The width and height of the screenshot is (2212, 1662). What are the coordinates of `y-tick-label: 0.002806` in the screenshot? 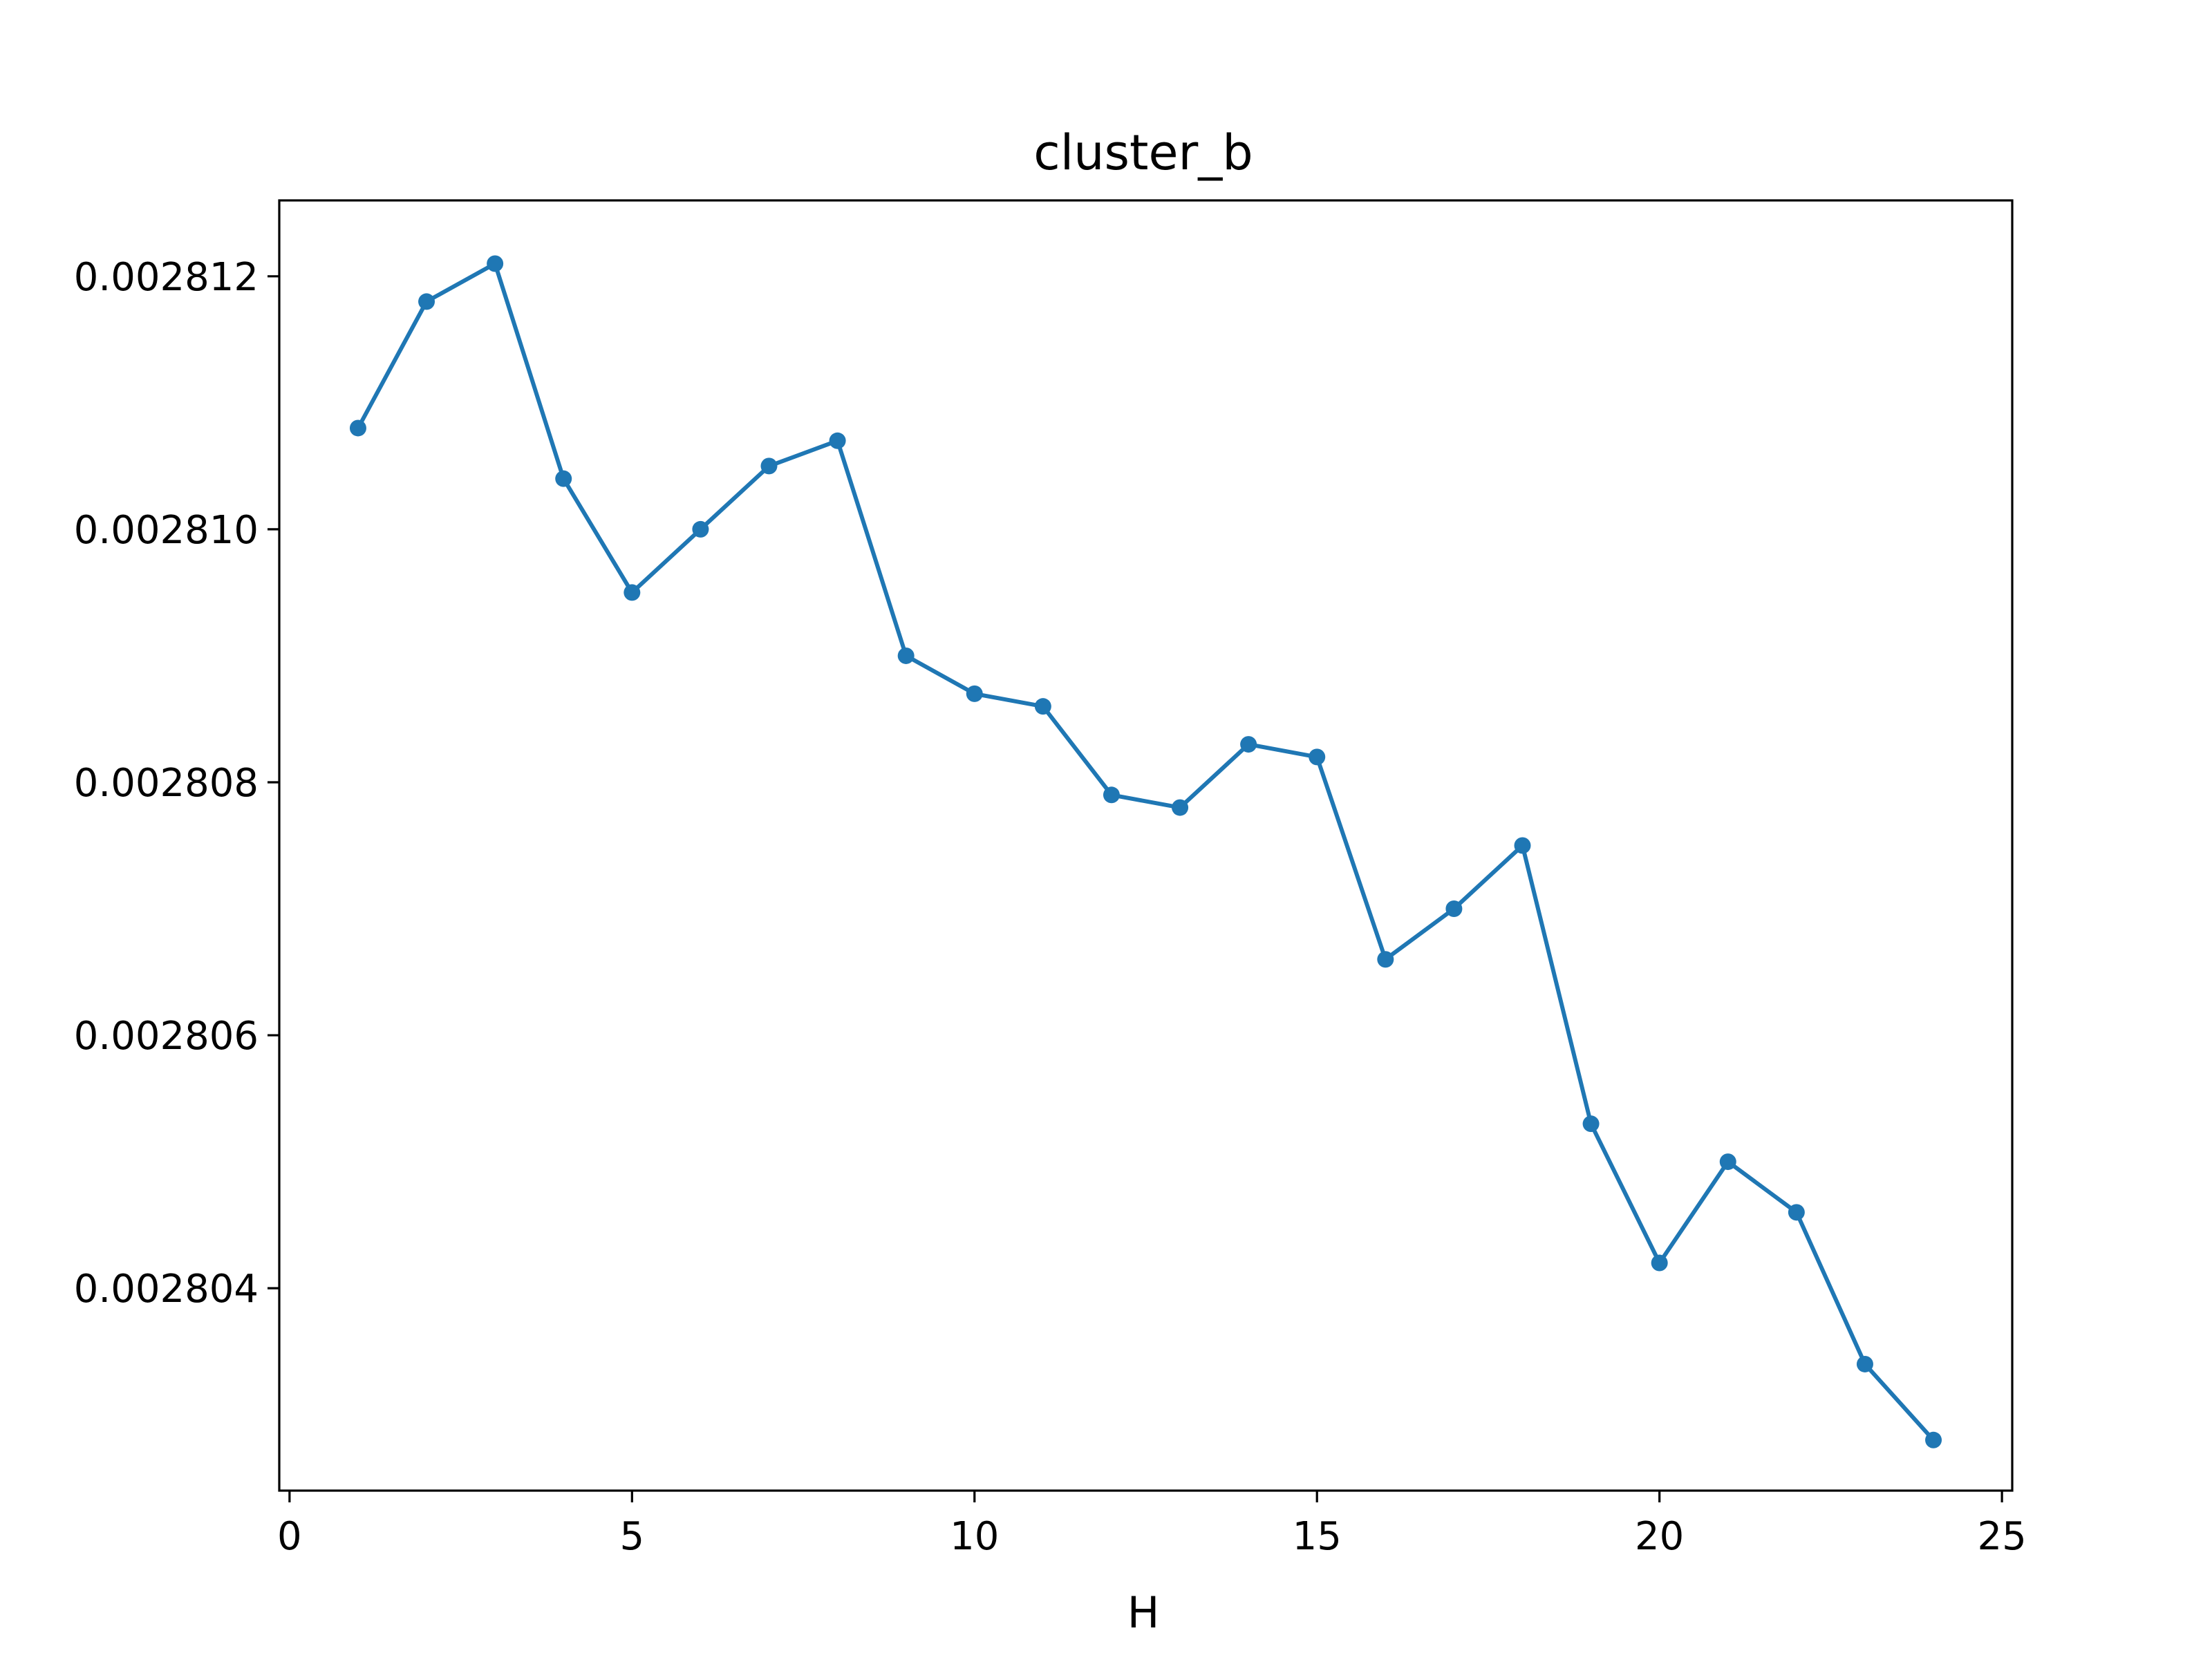 It's located at (167, 1036).